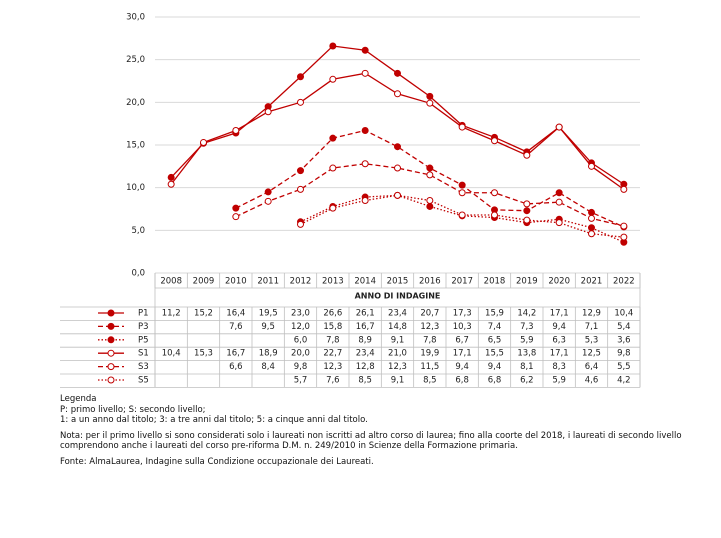 The image size is (721, 538). I want to click on x-tick-label: 2018, so click(495, 282).